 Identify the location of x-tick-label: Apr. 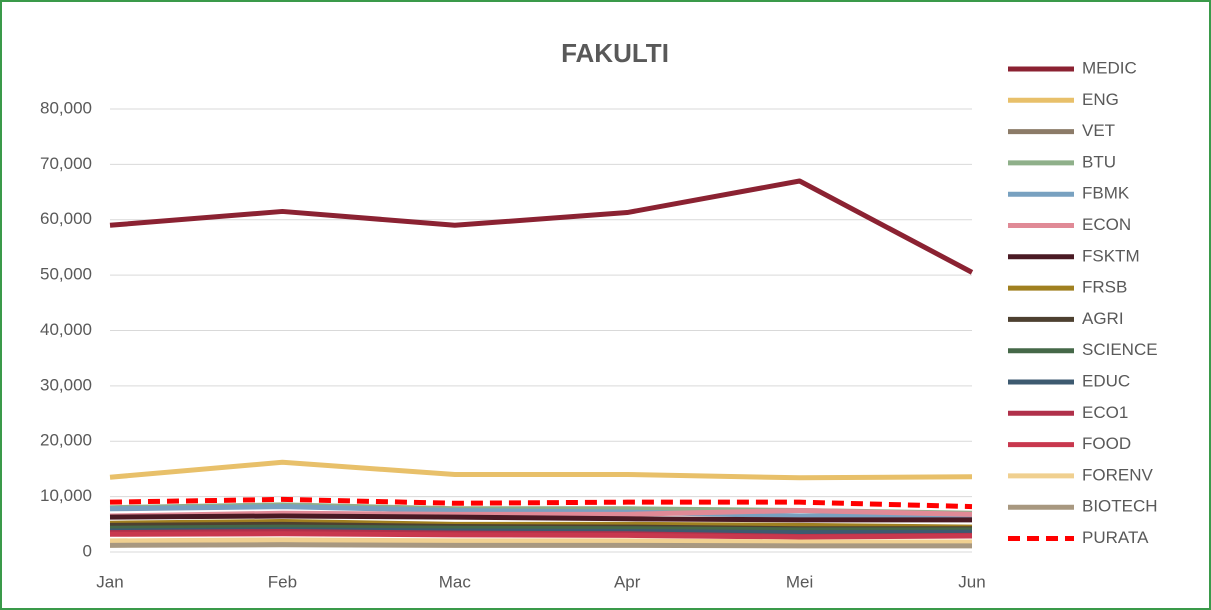
(627, 581).